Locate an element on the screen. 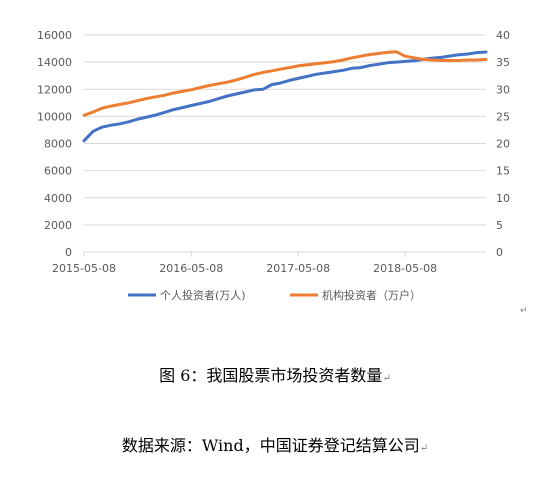  x-tick-label: 2018-05-08 is located at coordinates (405, 268).